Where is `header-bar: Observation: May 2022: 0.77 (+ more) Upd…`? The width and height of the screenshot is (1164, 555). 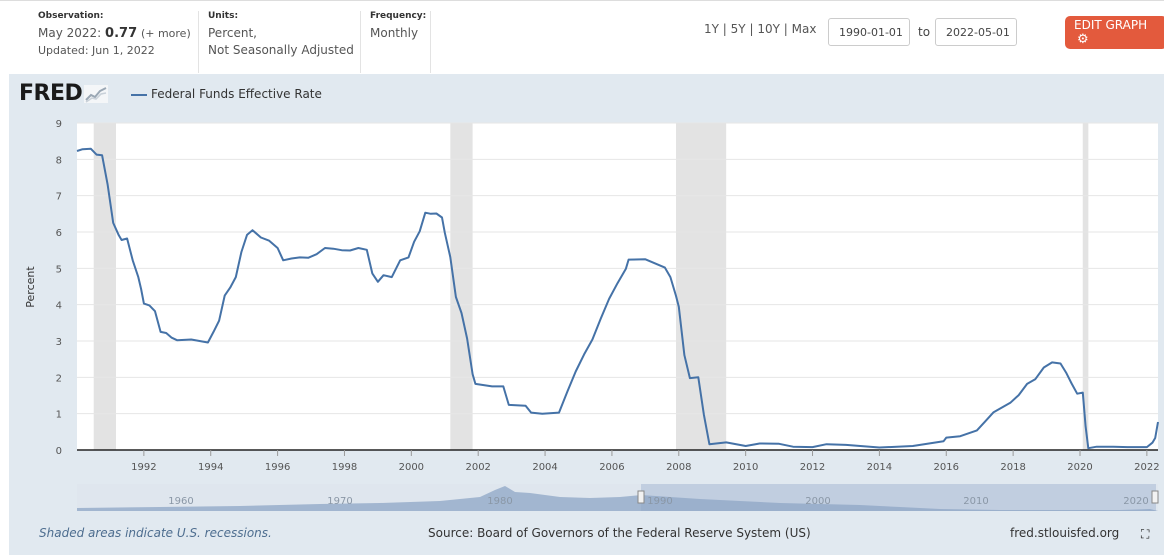
header-bar: Observation: May 2022: 0.77 (+ more) Upd… is located at coordinates (582, 37).